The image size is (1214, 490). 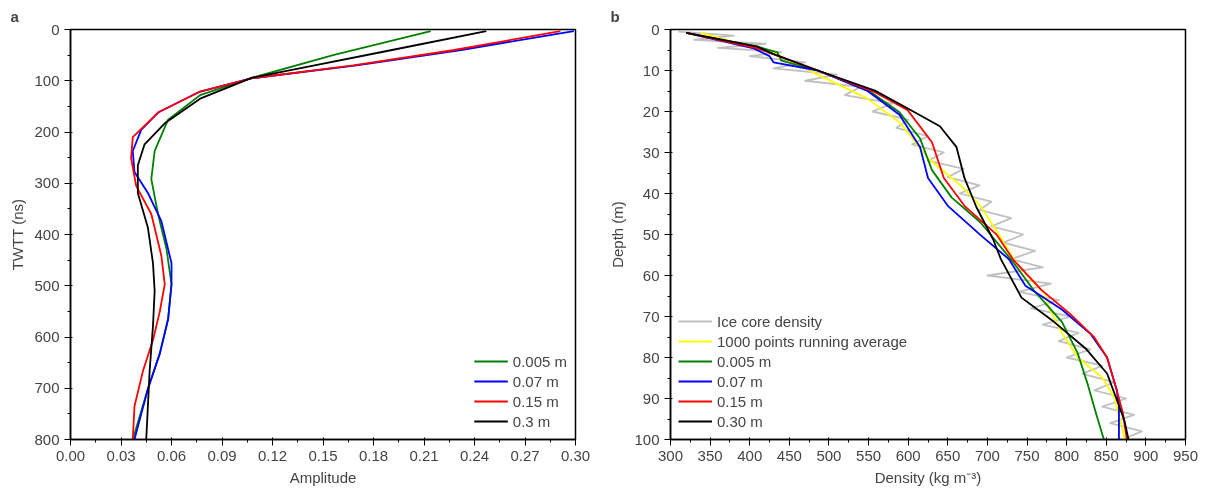 What do you see at coordinates (1146, 455) in the screenshot?
I see `x-tick-label: 900` at bounding box center [1146, 455].